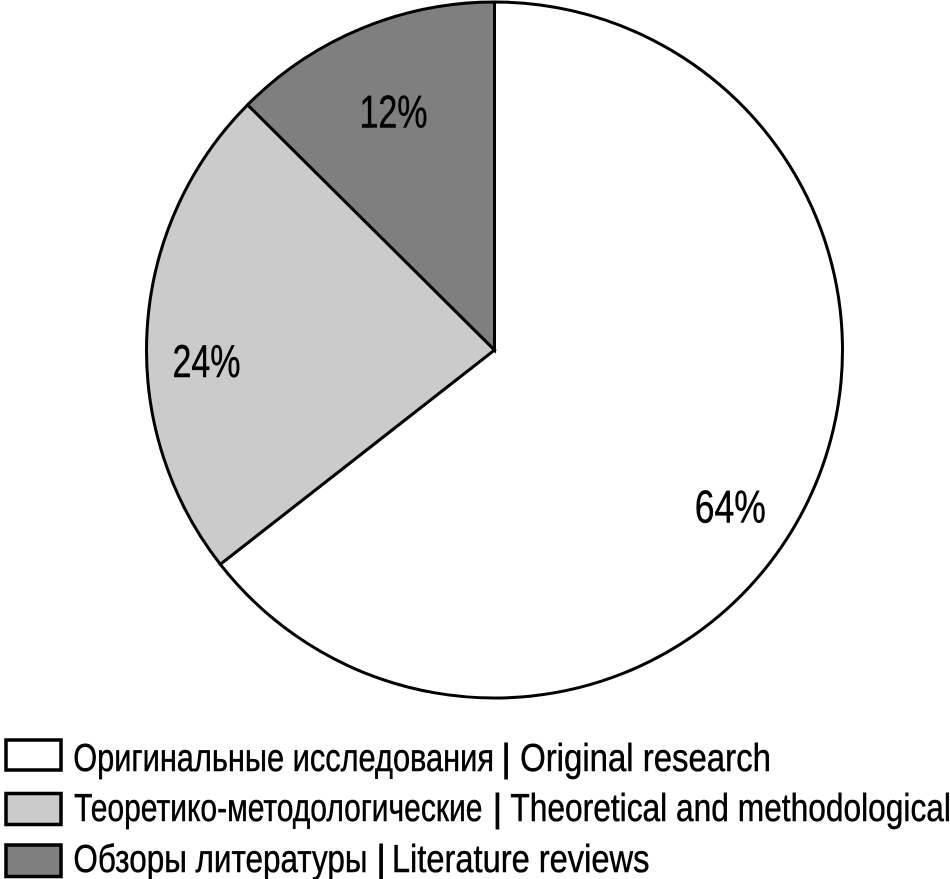 This screenshot has width=950, height=879. Describe the element at coordinates (521, 858) in the screenshot. I see `svg-text: Literature reviews` at that location.